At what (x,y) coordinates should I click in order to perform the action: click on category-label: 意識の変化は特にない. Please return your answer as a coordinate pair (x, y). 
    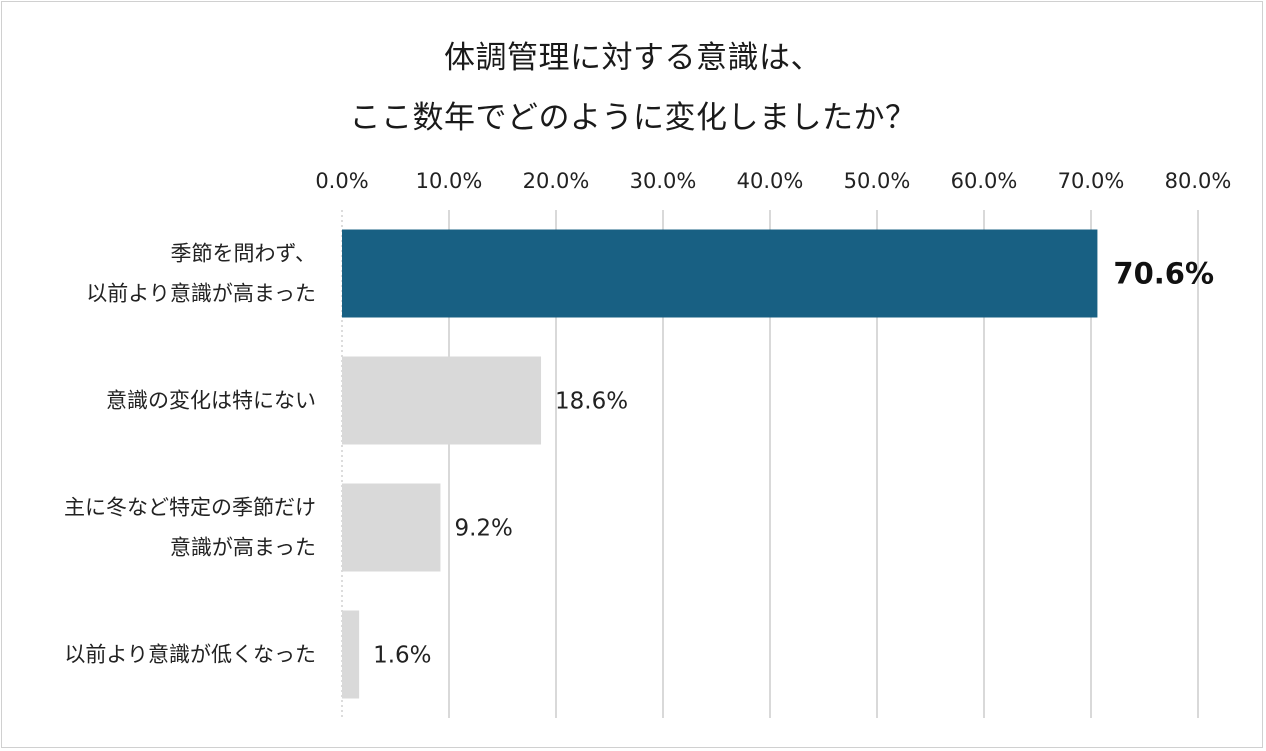
    Looking at the image, I should click on (211, 401).